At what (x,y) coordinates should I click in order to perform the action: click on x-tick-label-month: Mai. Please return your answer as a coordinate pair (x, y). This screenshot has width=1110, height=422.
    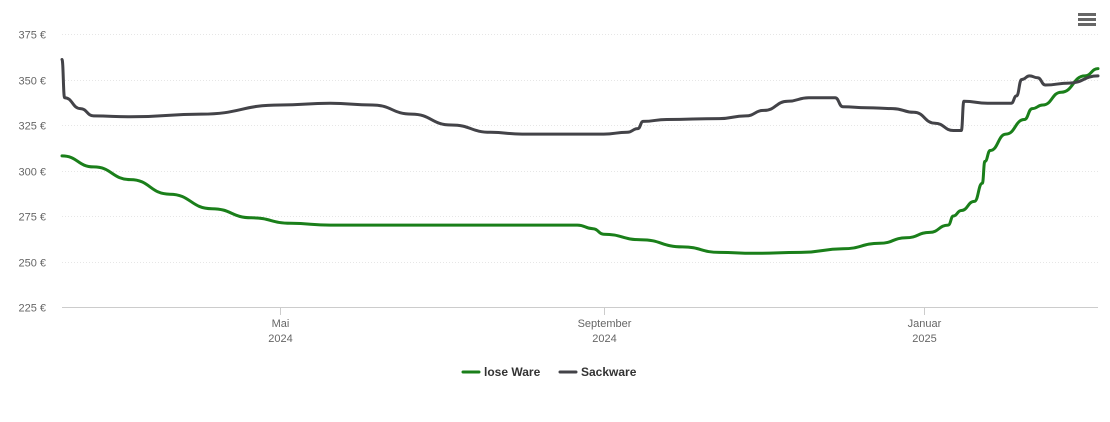
    Looking at the image, I should click on (281, 324).